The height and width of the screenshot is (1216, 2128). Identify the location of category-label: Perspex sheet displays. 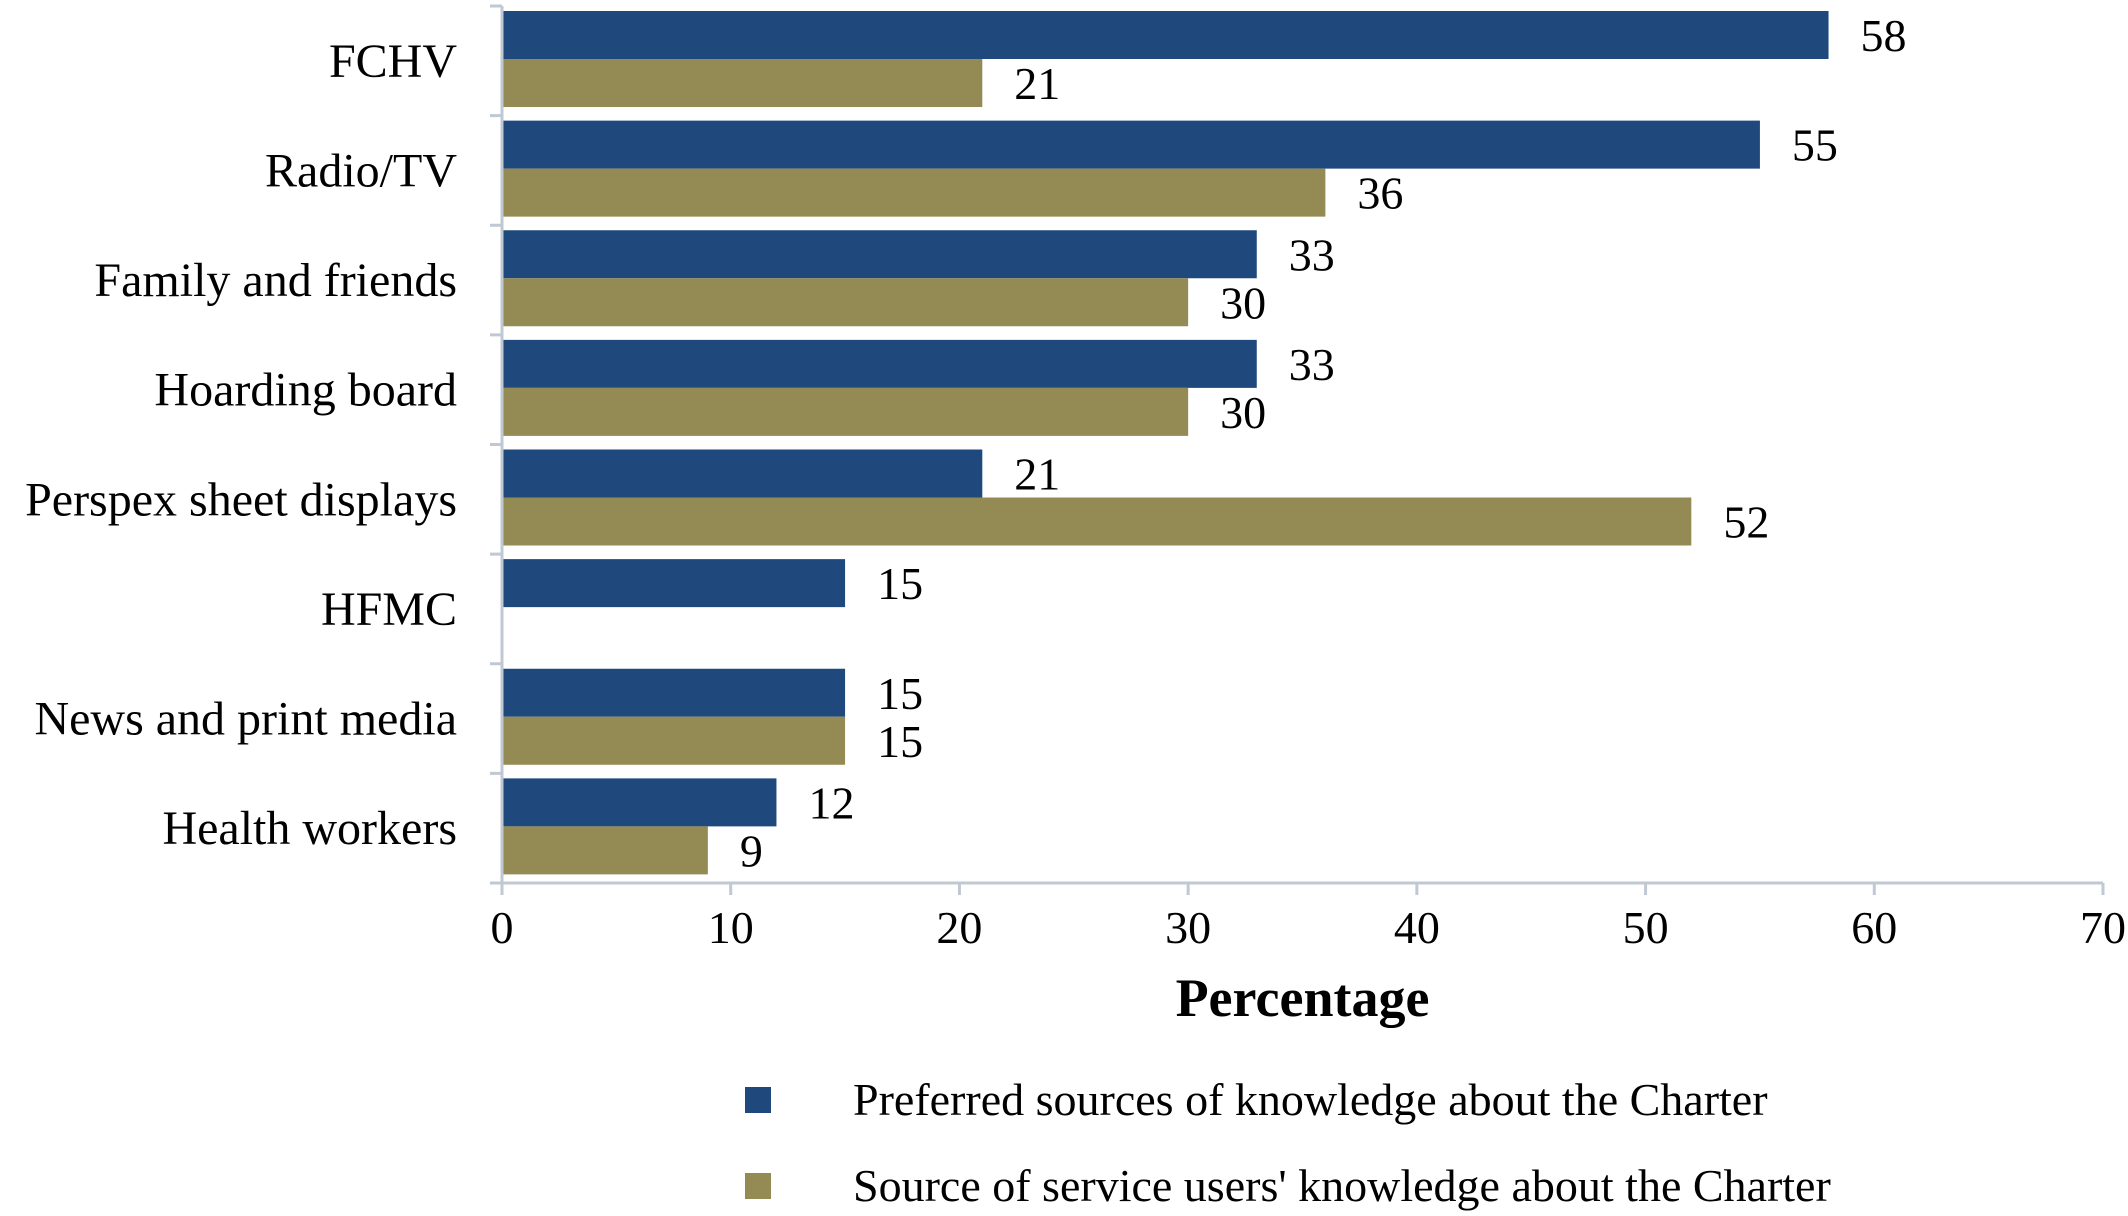
(241, 499).